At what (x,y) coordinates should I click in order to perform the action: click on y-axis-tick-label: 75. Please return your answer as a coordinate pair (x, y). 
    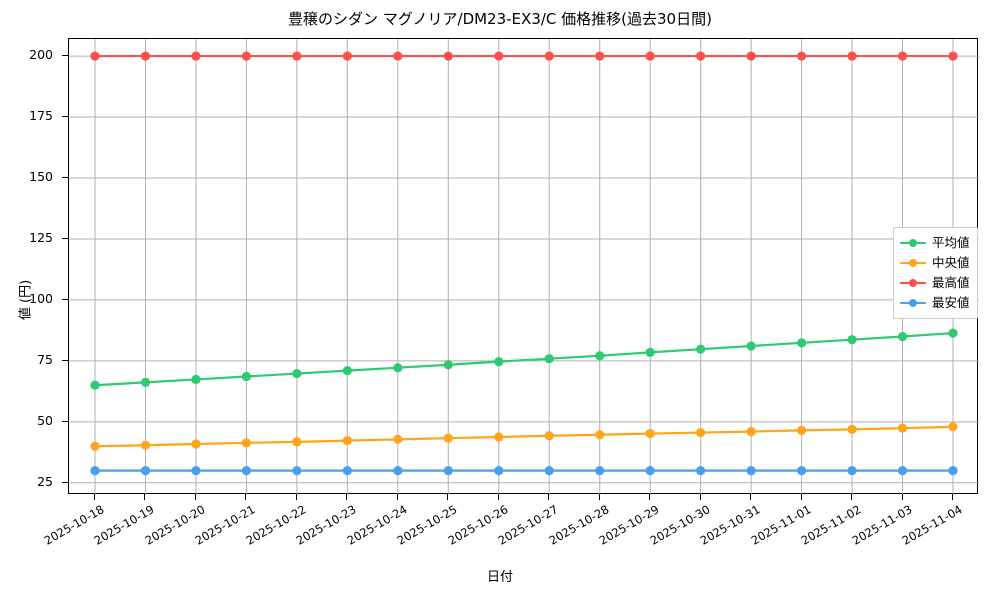
    Looking at the image, I should click on (45, 359).